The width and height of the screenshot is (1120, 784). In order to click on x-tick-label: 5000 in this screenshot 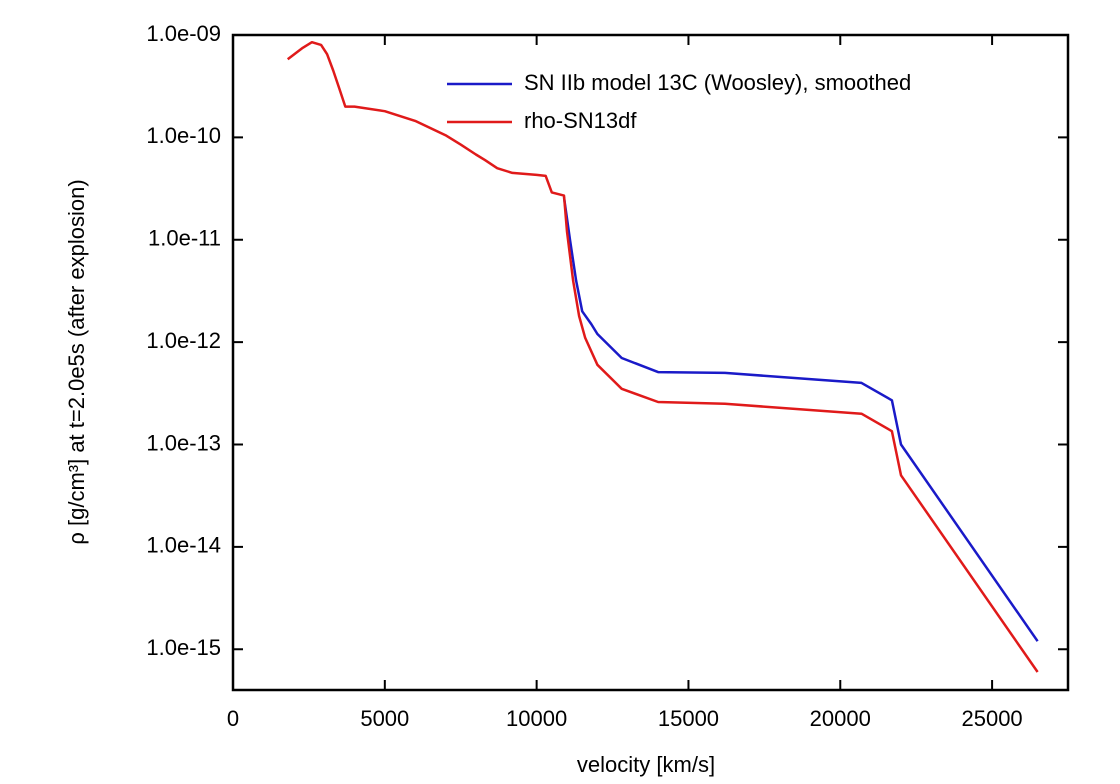, I will do `click(384, 718)`.